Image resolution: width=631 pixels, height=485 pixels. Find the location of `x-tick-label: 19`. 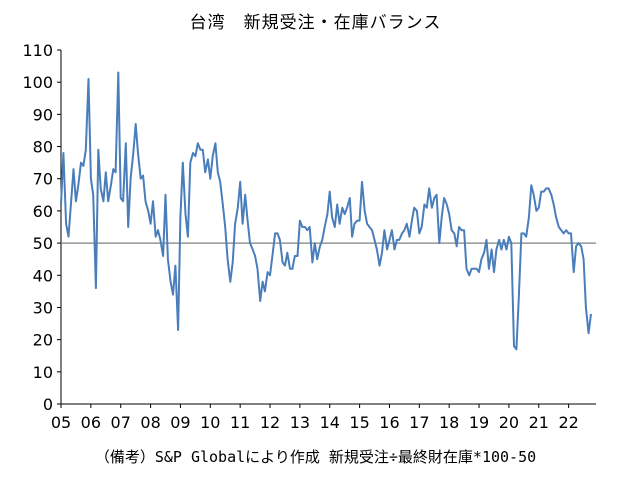

x-tick-label: 19 is located at coordinates (479, 422).